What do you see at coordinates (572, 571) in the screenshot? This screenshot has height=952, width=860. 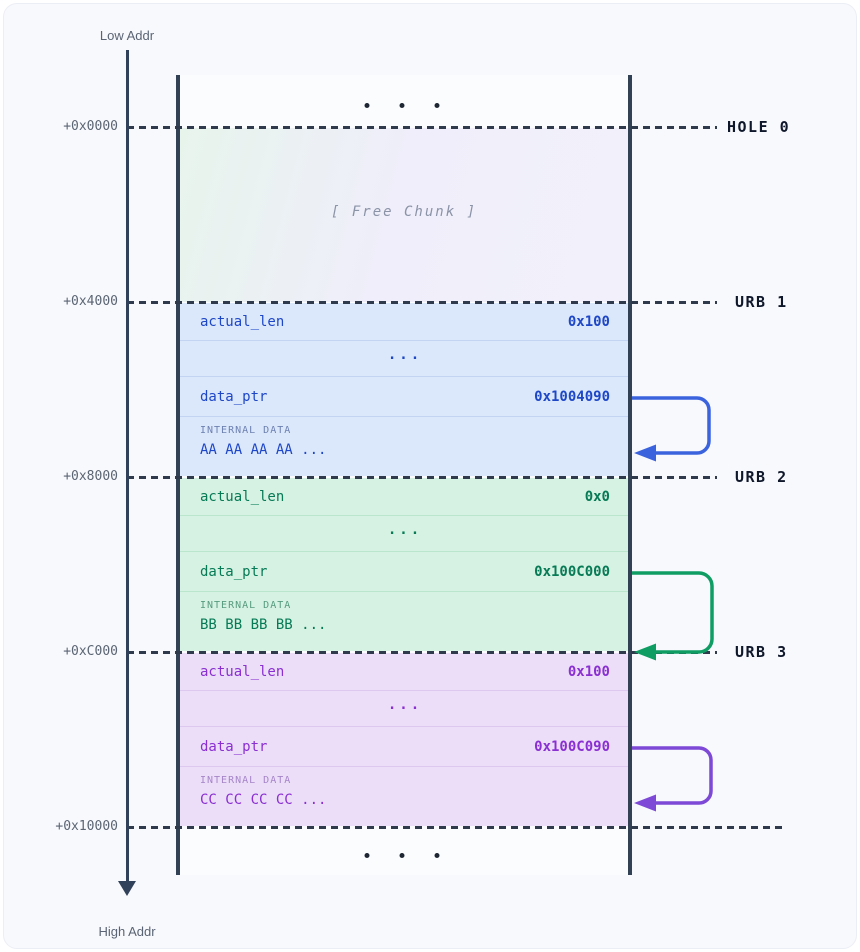 I see `field-value: 0x100C000` at bounding box center [572, 571].